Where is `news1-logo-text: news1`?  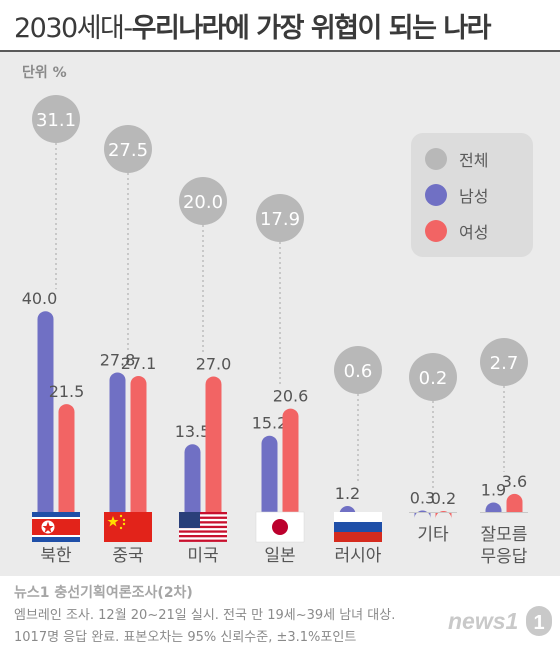
news1-logo-text: news1 is located at coordinates (483, 621).